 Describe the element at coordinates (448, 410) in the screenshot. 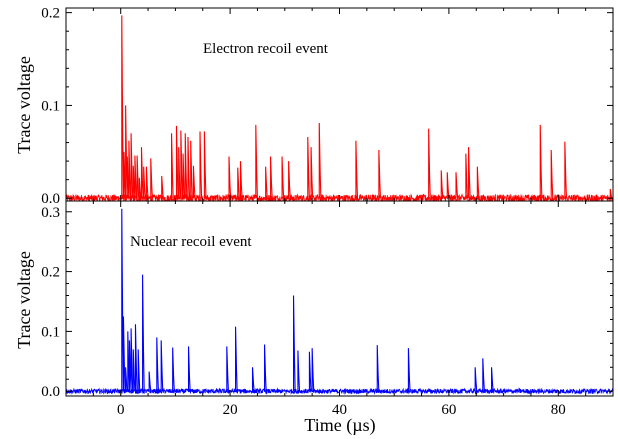

I see `x-tick-label: 60` at that location.